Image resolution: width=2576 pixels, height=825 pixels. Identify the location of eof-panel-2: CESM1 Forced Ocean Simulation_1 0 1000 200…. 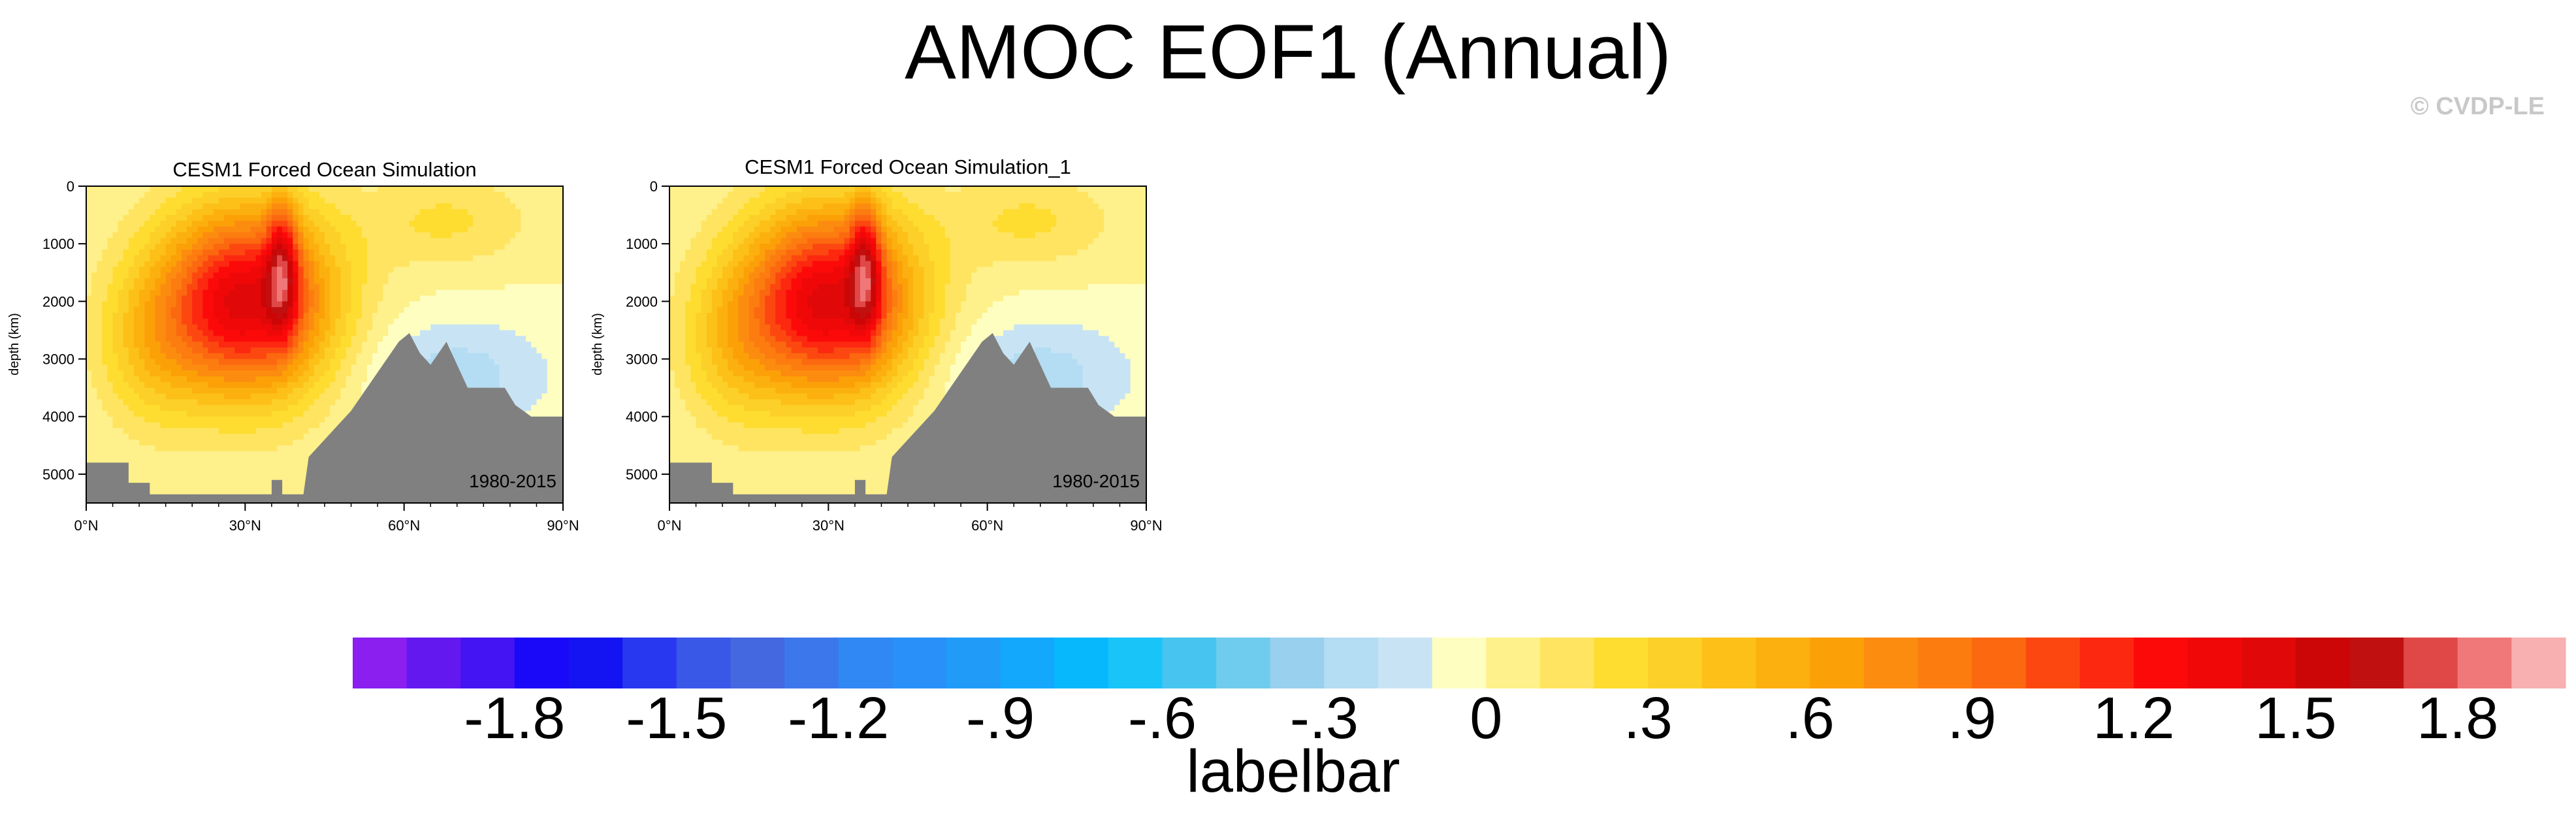
(877, 349).